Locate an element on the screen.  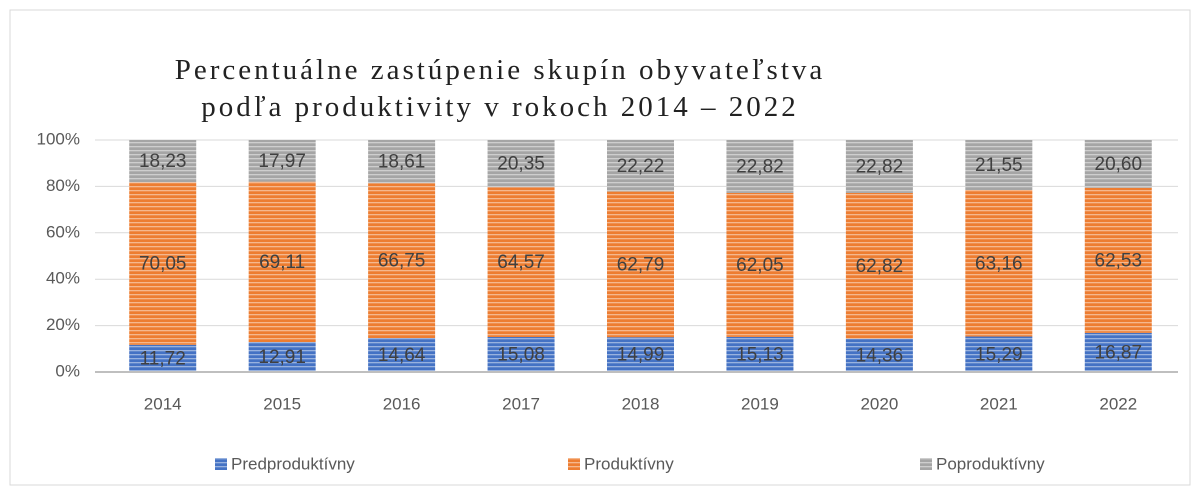
data-label: 14,64 is located at coordinates (402, 355).